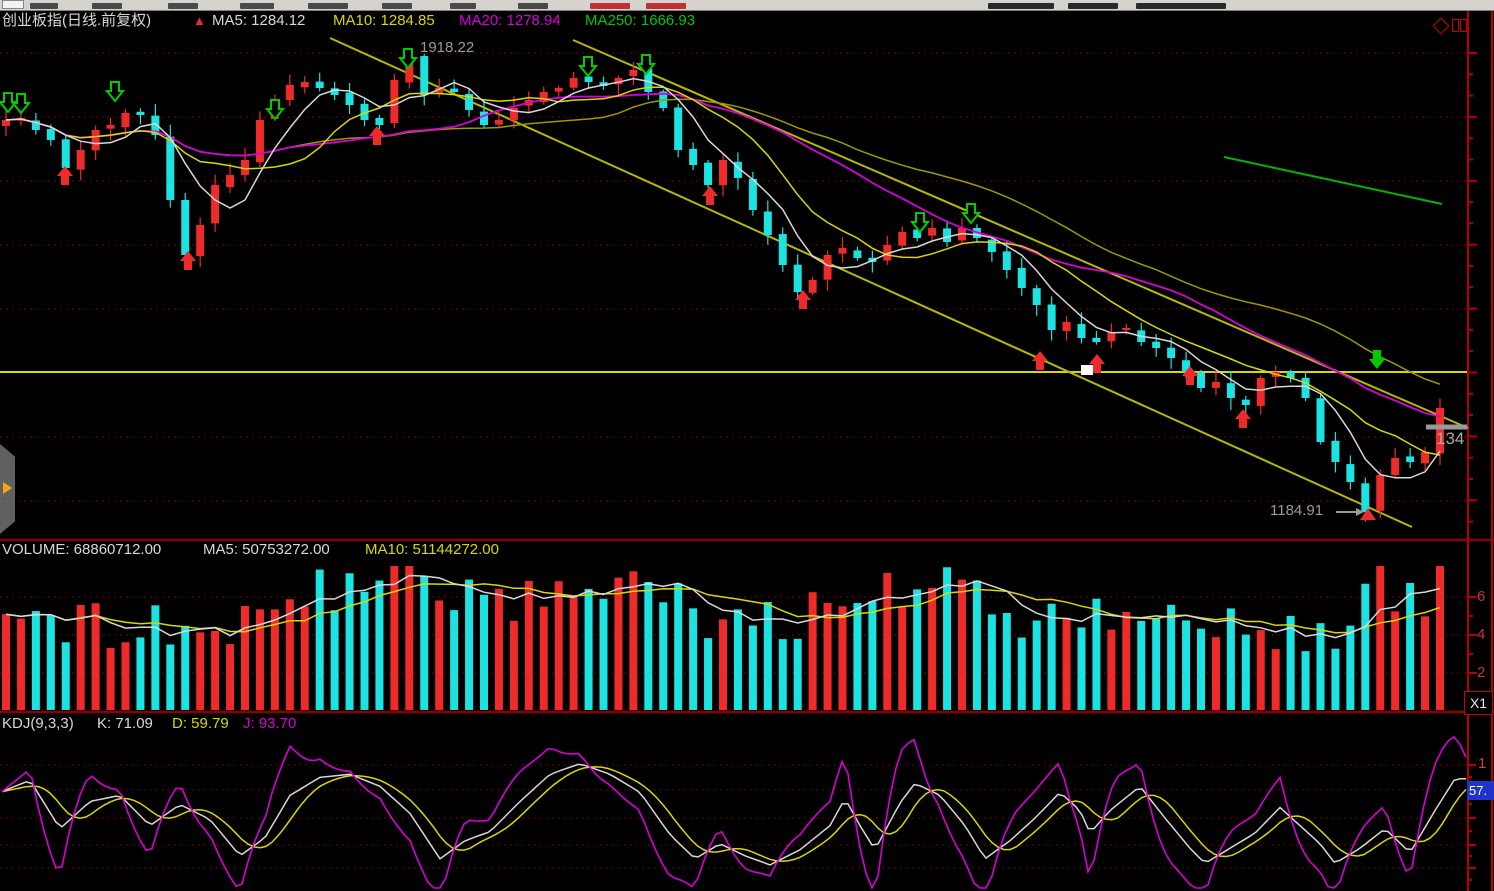 The image size is (1494, 891). What do you see at coordinates (384, 20) in the screenshot?
I see `ma10-indicator-label: MA10: 1284.85` at bounding box center [384, 20].